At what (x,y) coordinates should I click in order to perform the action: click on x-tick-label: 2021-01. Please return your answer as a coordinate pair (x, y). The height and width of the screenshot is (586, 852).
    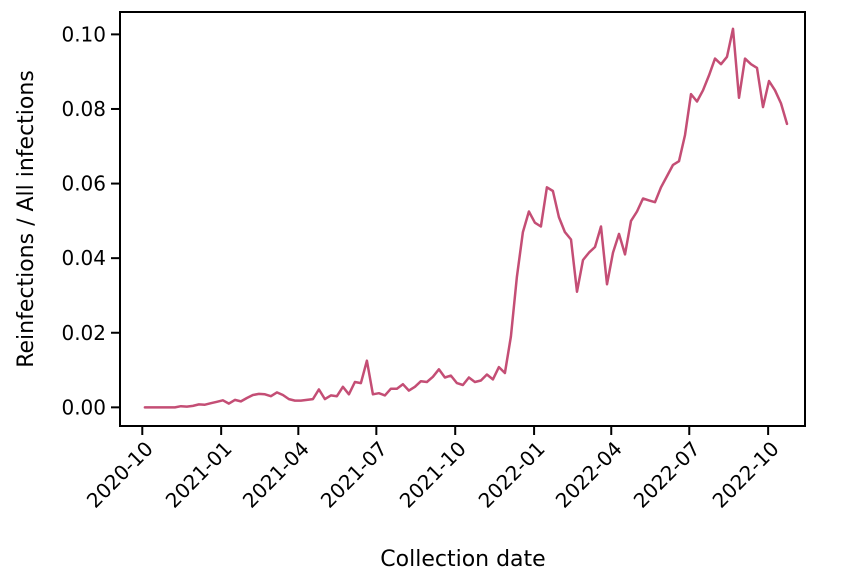
    Looking at the image, I should click on (199, 475).